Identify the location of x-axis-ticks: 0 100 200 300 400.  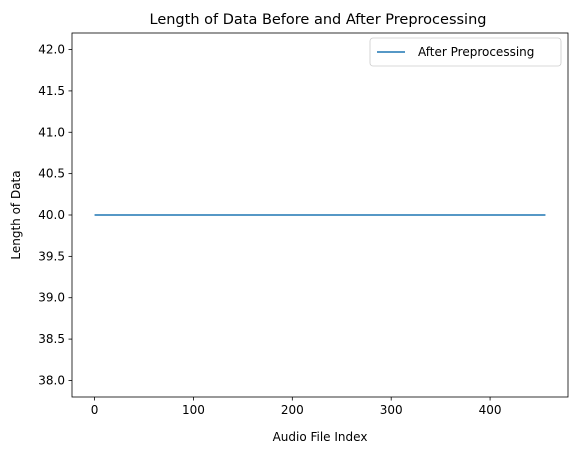
(296, 407).